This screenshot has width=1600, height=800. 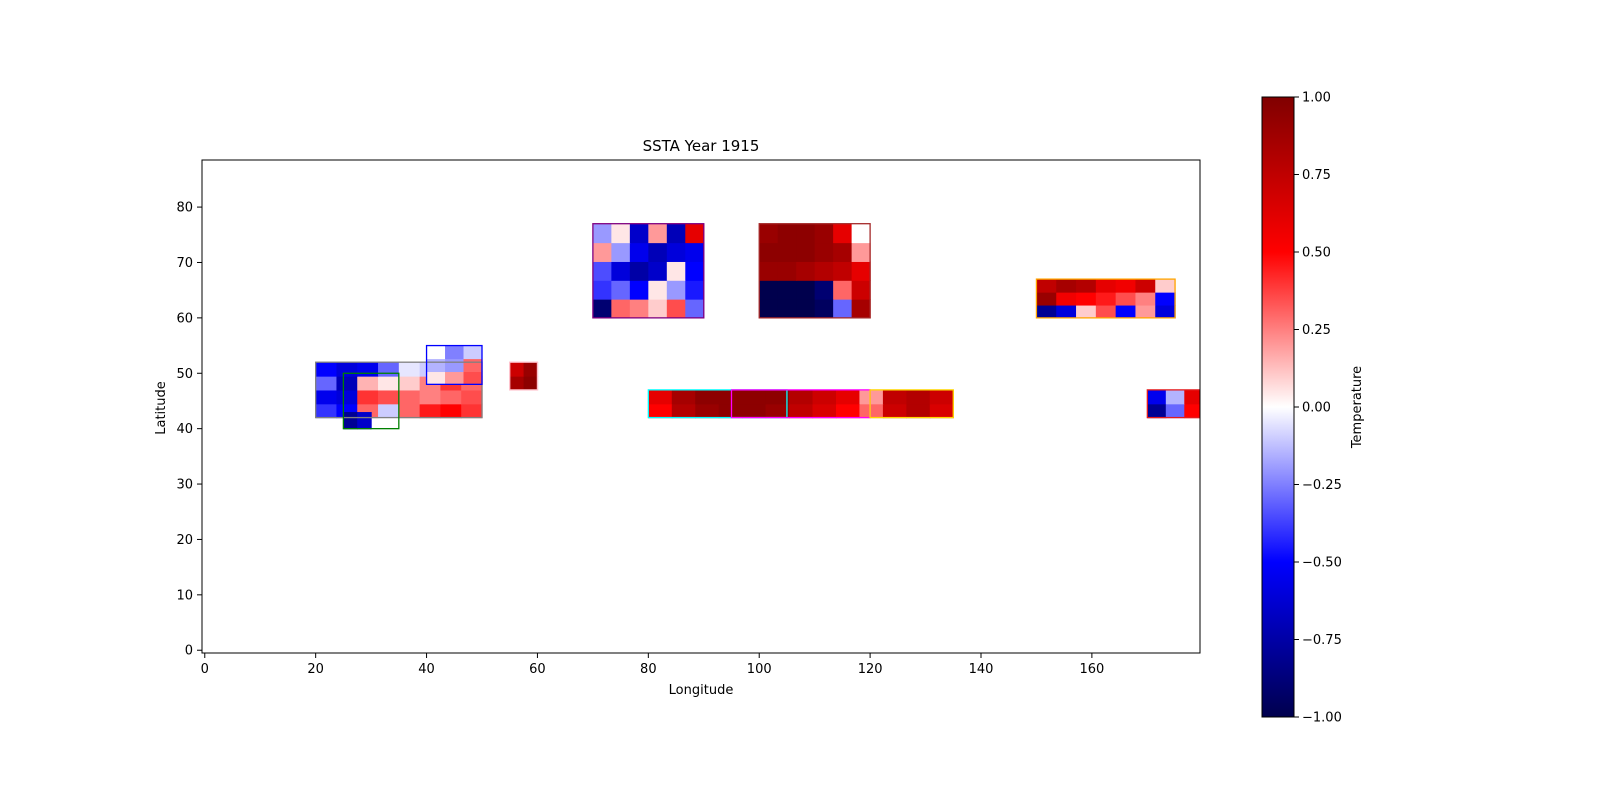 What do you see at coordinates (1322, 640) in the screenshot?
I see `colorbar-tick-label: −0.75` at bounding box center [1322, 640].